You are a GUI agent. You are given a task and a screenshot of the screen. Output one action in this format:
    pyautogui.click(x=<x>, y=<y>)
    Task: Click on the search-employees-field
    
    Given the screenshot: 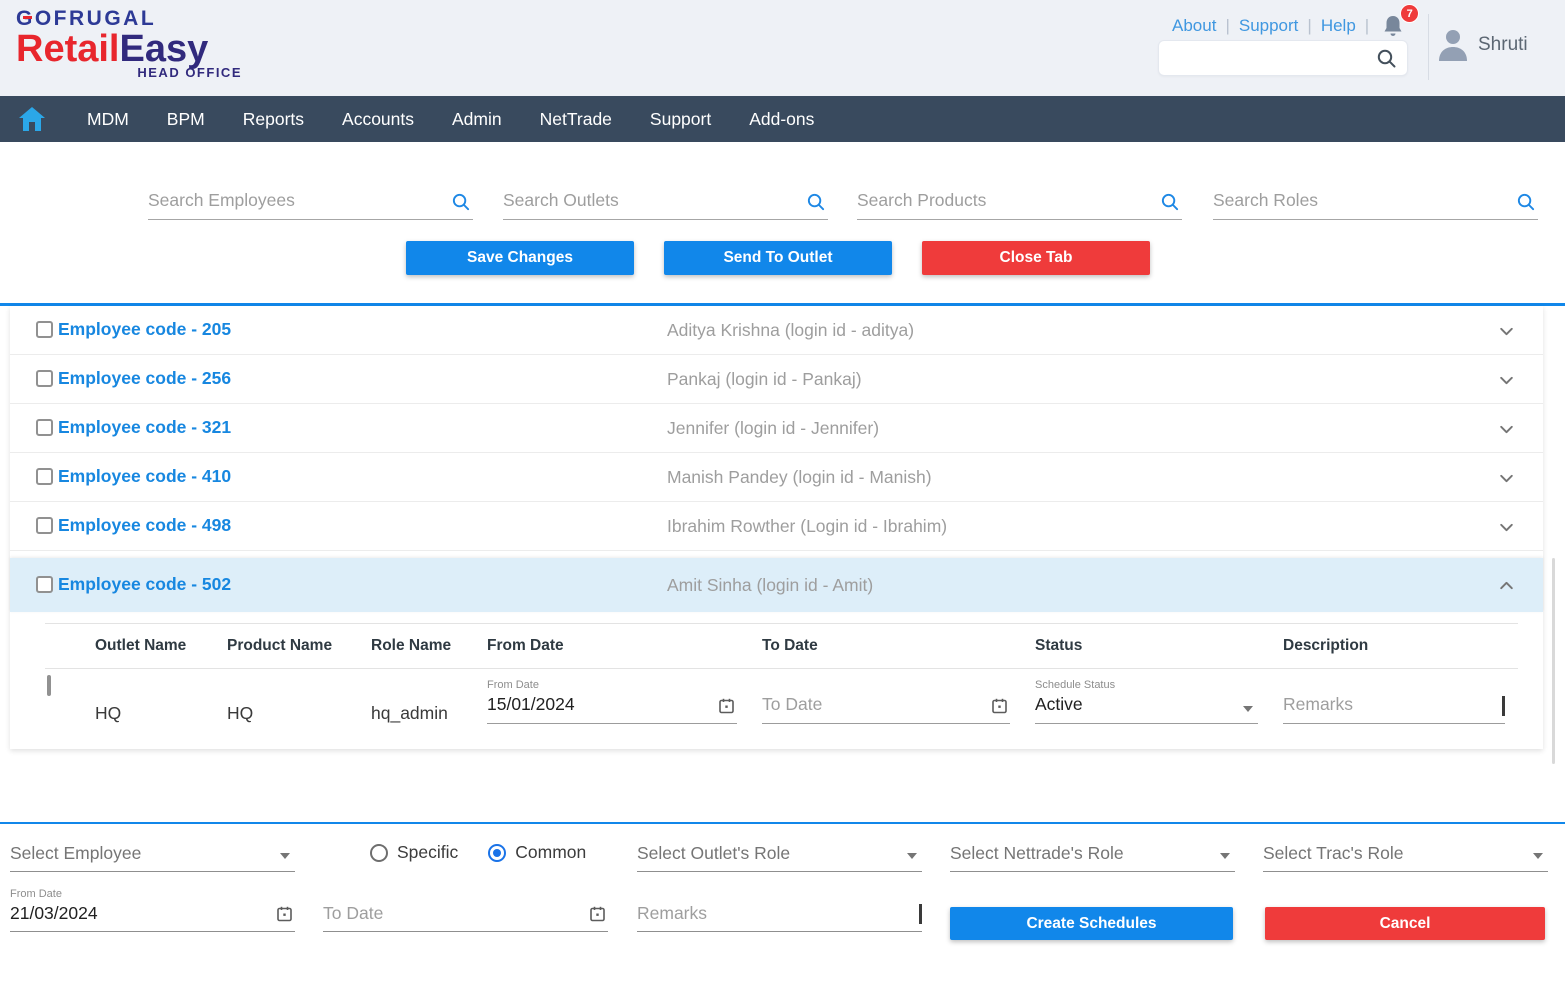 What is the action you would take?
    pyautogui.click(x=310, y=204)
    